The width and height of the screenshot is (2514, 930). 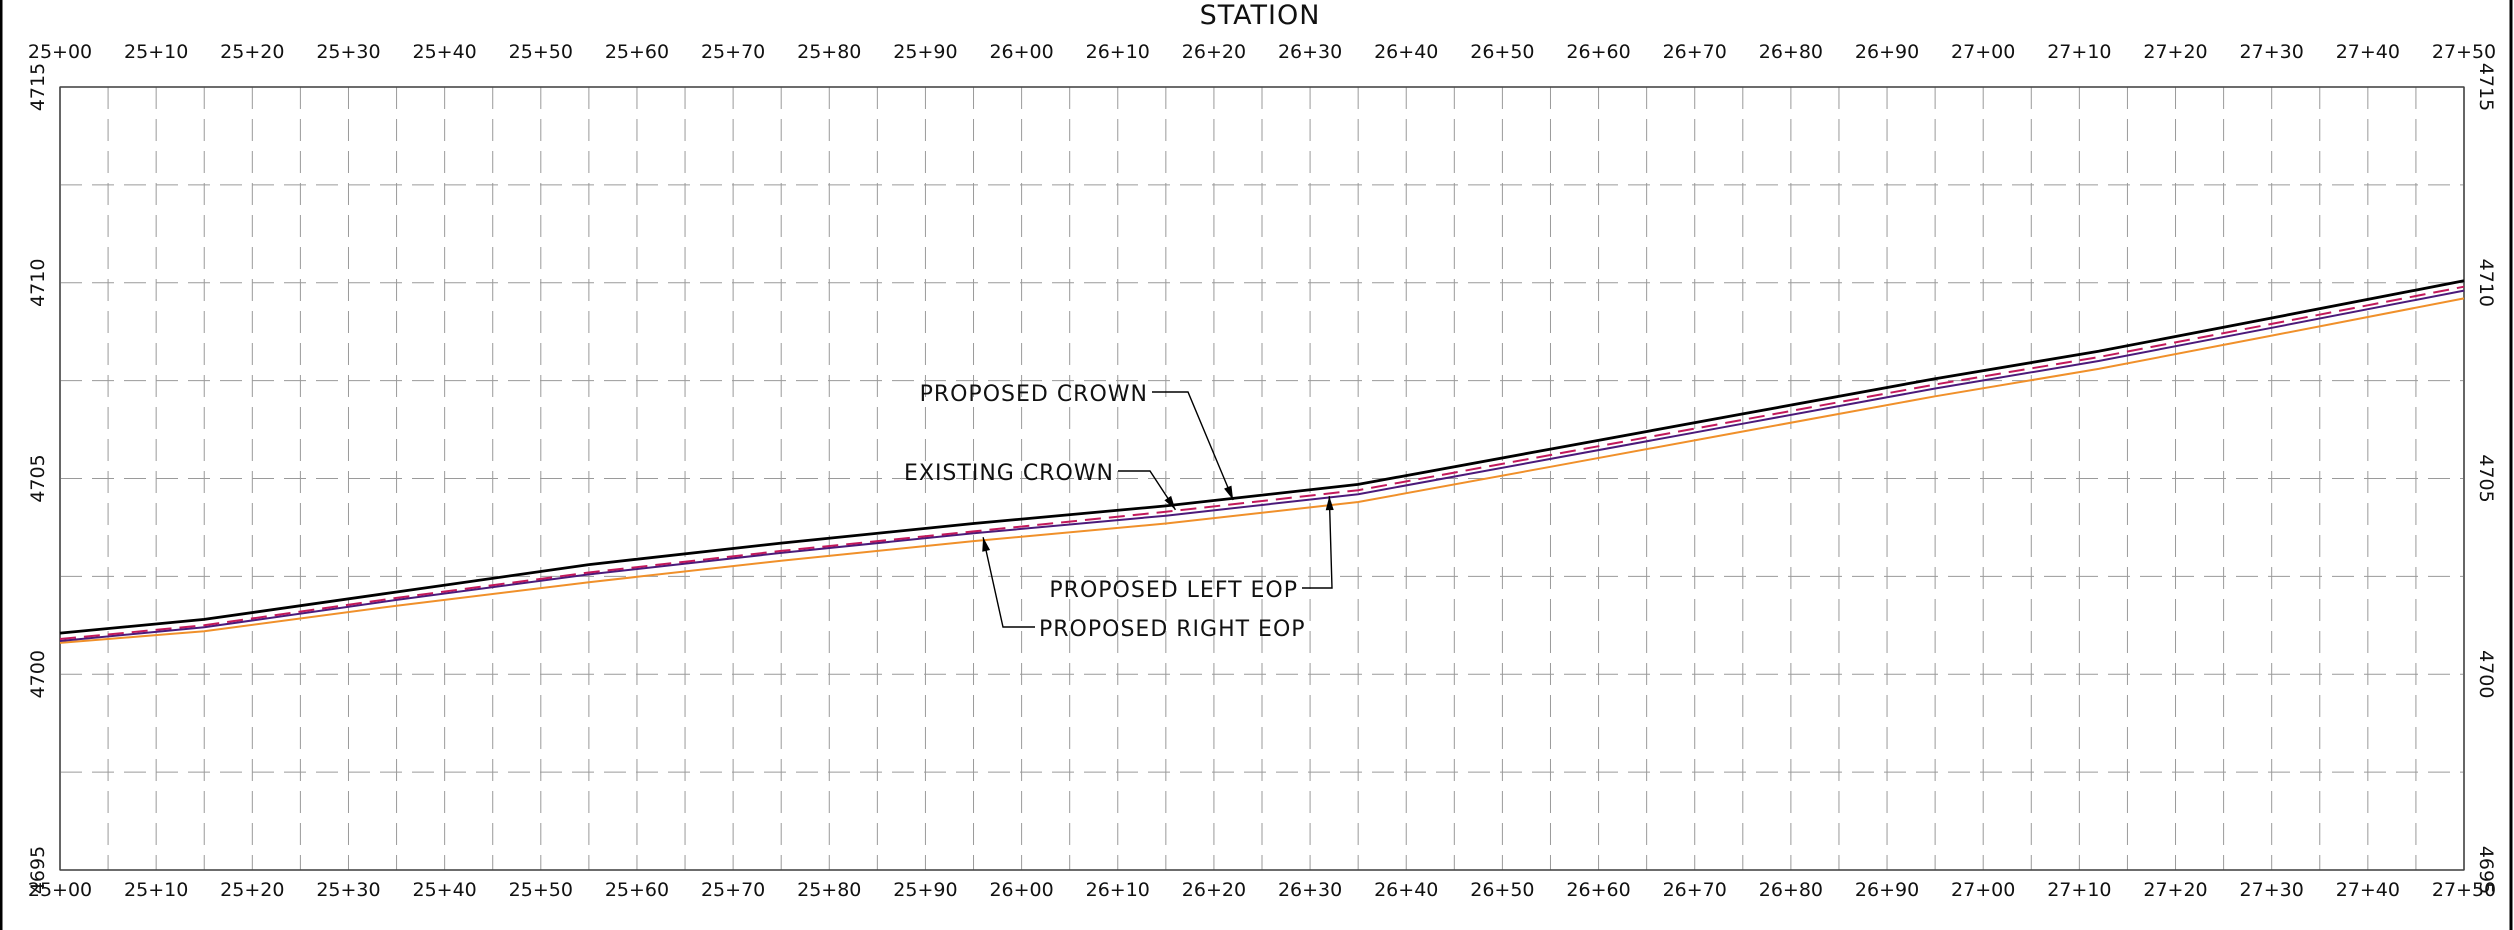 What do you see at coordinates (2175, 890) in the screenshot?
I see `x-tick-label-bottom: 27+20` at bounding box center [2175, 890].